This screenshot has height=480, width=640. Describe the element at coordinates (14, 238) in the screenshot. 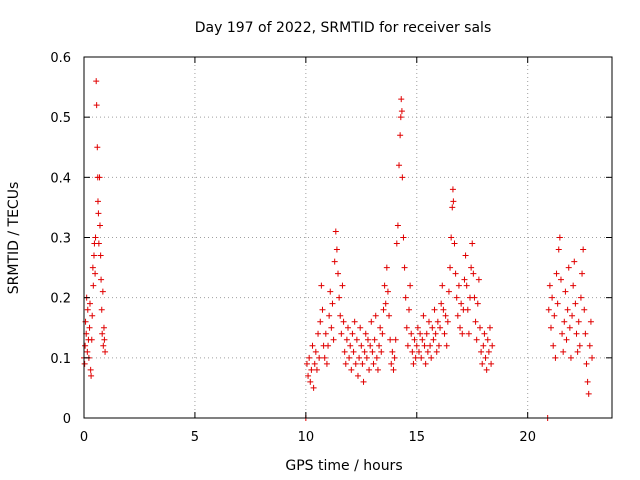

I see `y-axis-title: SRMTID / TECUs` at that location.